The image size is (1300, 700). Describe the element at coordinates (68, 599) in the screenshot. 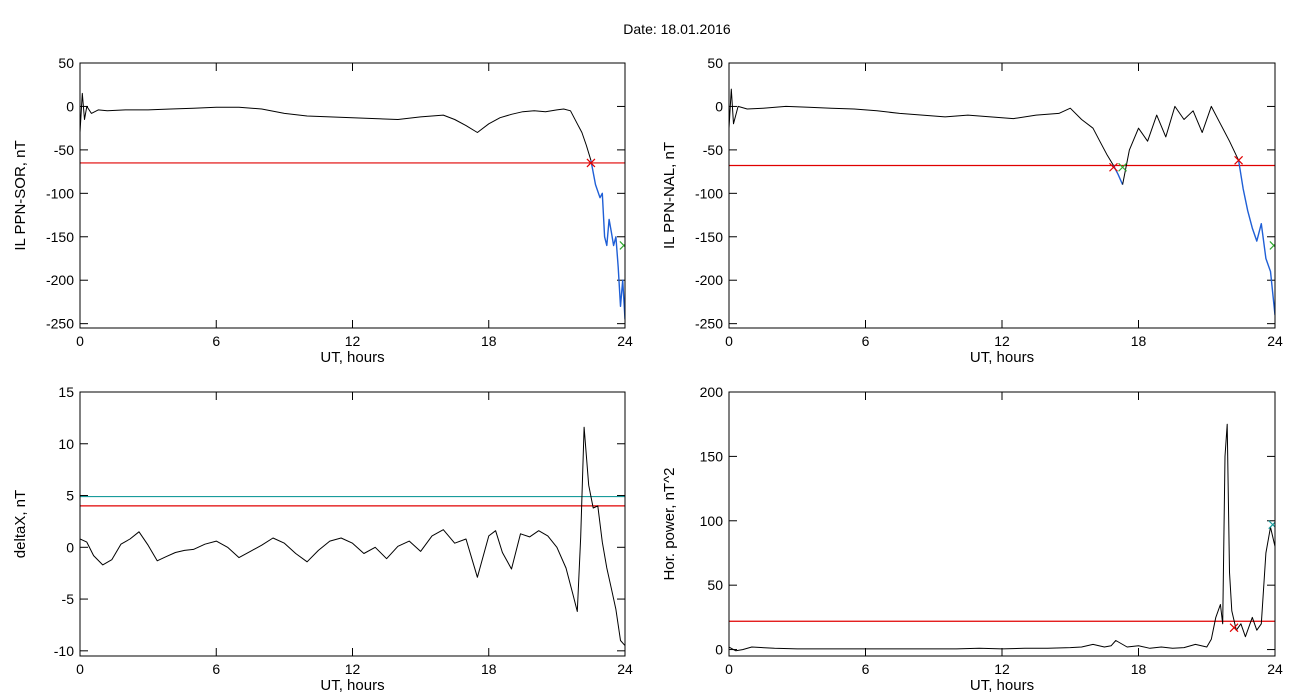

I see `y-tick-label: -5` at that location.